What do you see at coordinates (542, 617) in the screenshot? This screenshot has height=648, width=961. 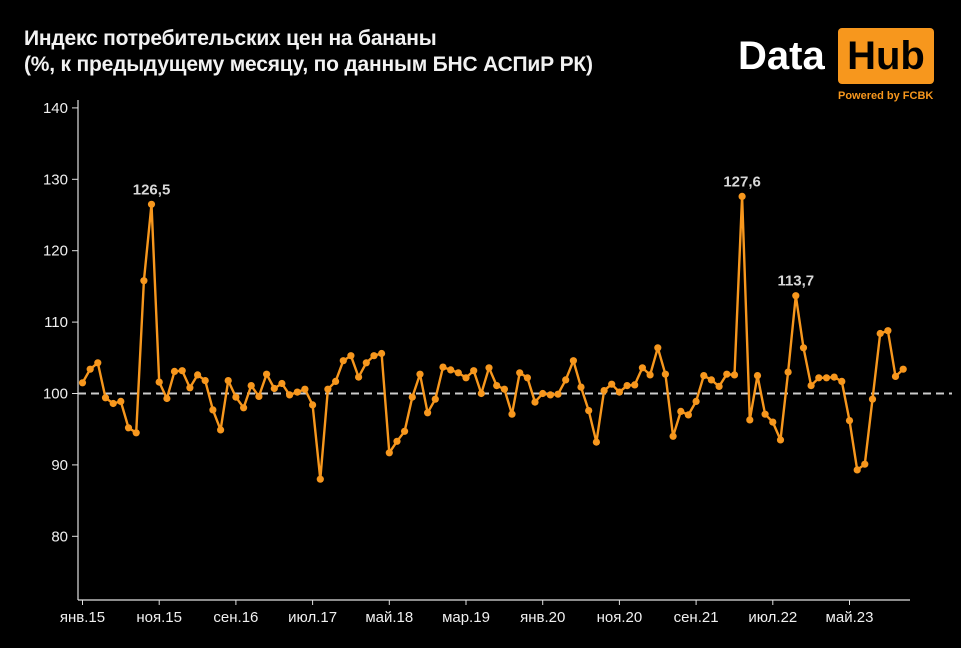 I see `x-tick-label: янв.20` at bounding box center [542, 617].